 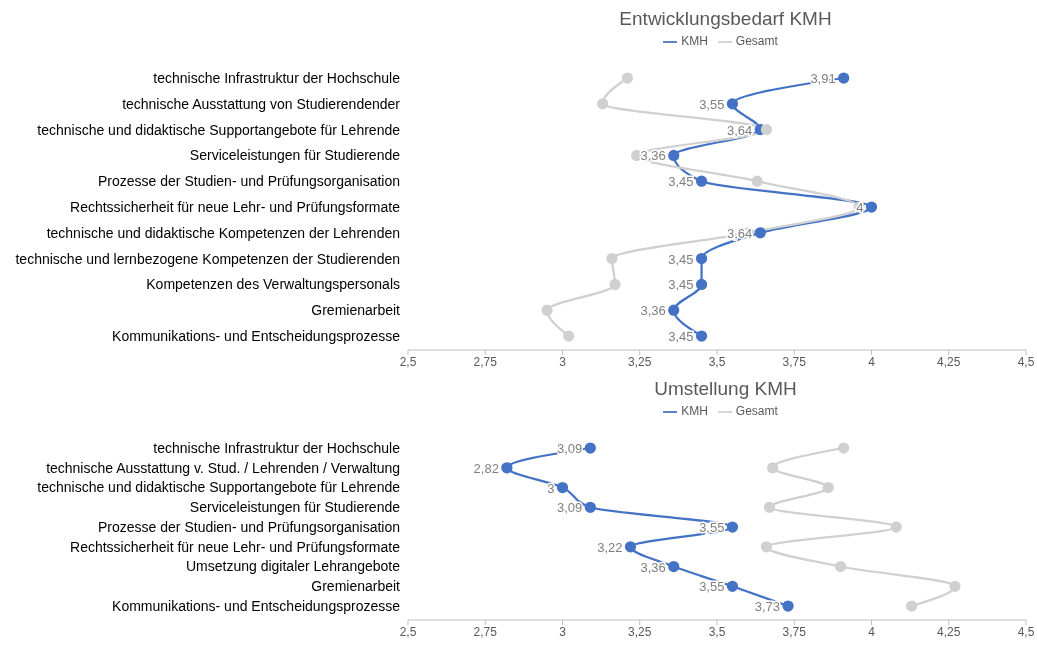 I want to click on y-tick-label: technische und didaktische Kompetenzen der Lehrenden, so click(x=223, y=232).